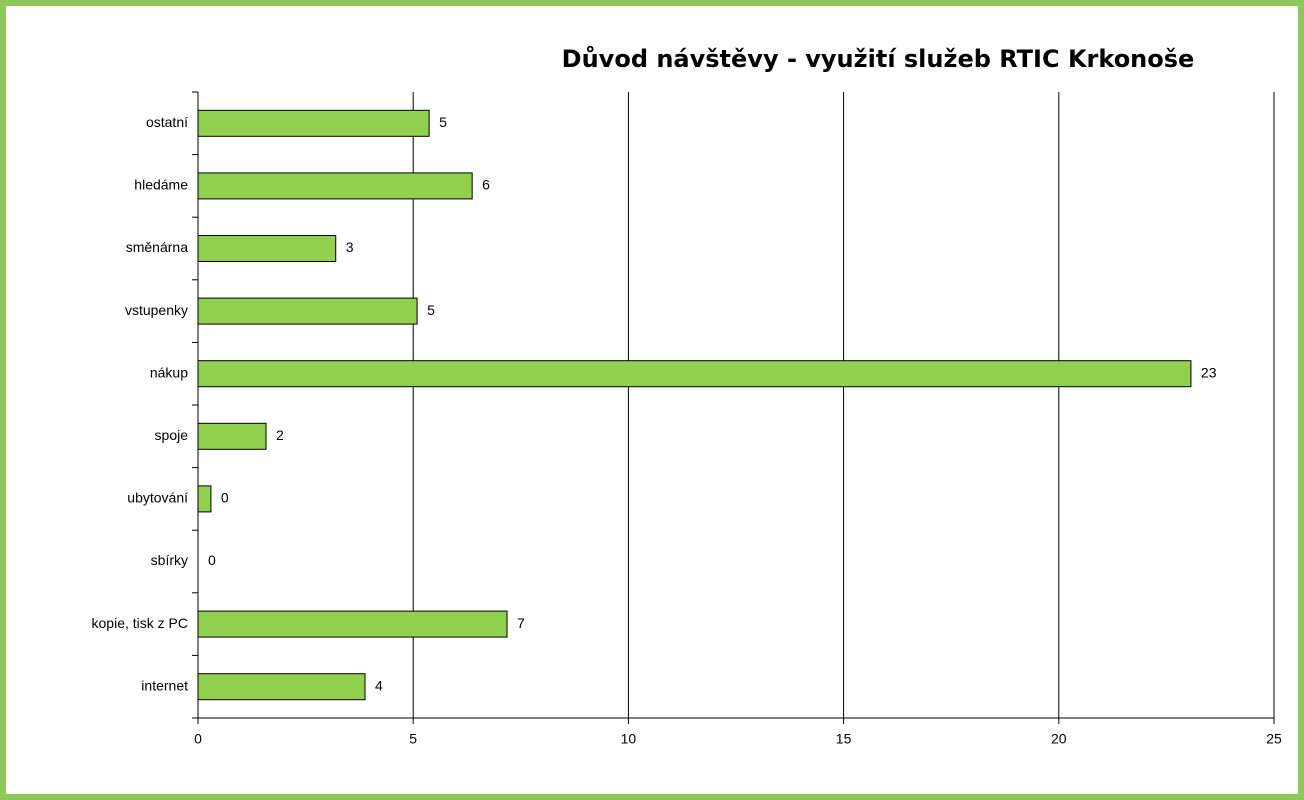 This screenshot has width=1304, height=800. What do you see at coordinates (844, 739) in the screenshot?
I see `x-tick-label: 15` at bounding box center [844, 739].